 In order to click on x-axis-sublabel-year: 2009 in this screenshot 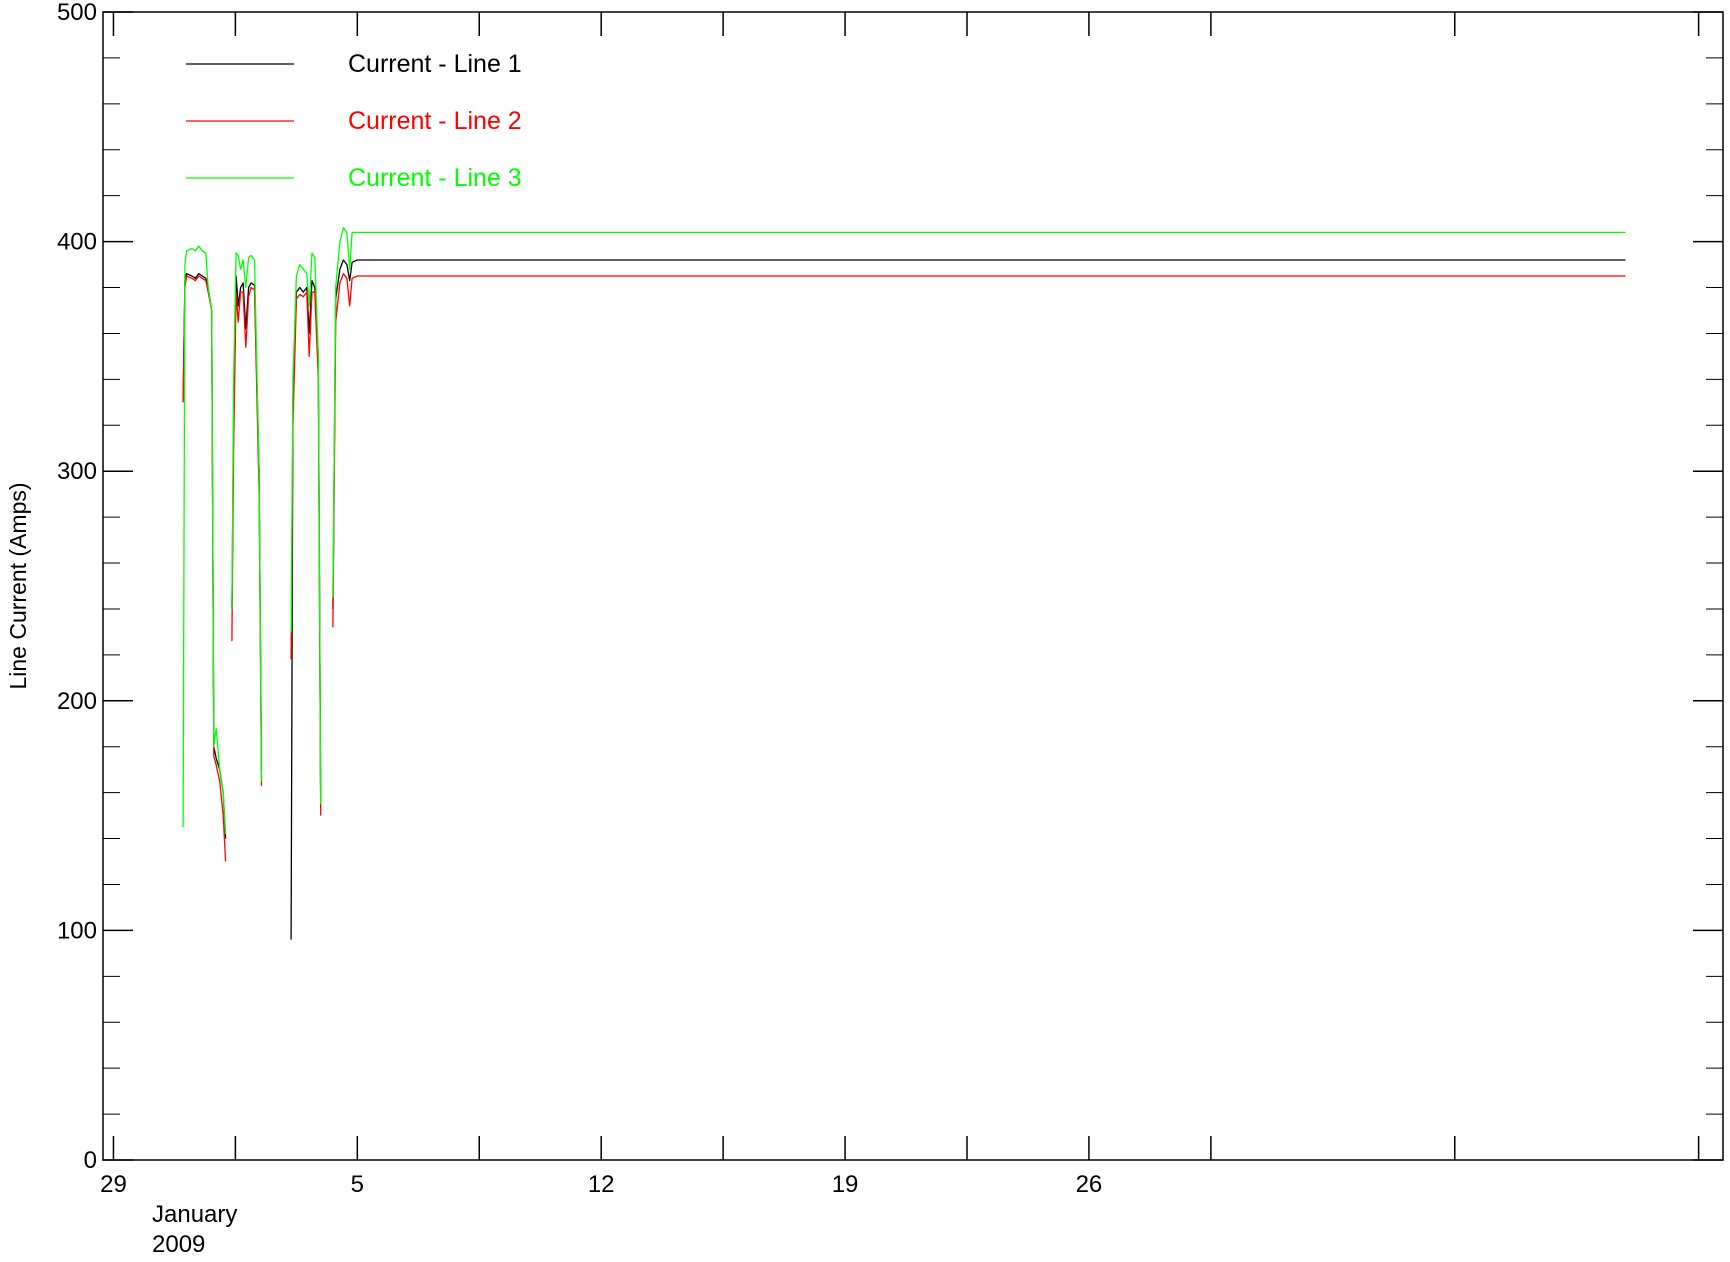, I will do `click(178, 1244)`.